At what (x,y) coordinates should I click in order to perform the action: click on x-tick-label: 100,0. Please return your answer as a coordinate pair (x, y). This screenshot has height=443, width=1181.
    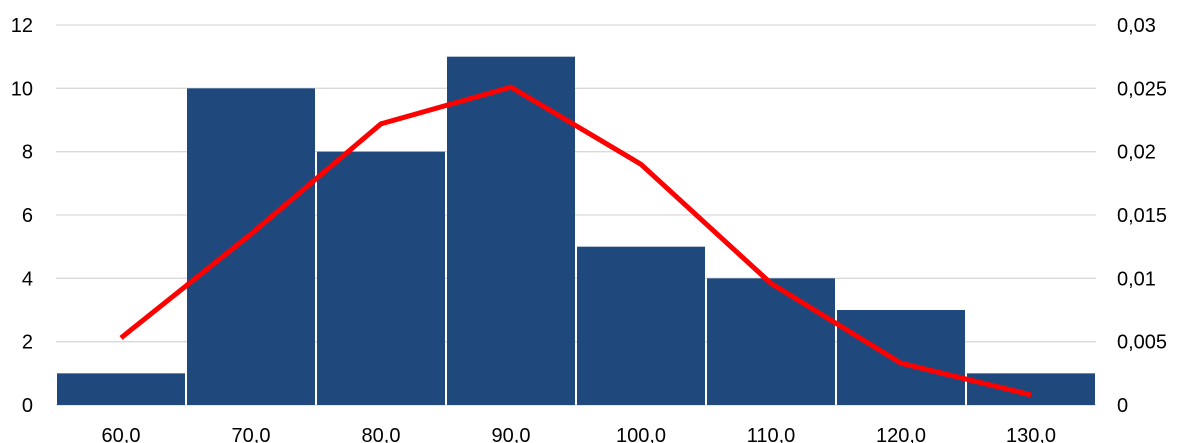
    Looking at the image, I should click on (641, 434).